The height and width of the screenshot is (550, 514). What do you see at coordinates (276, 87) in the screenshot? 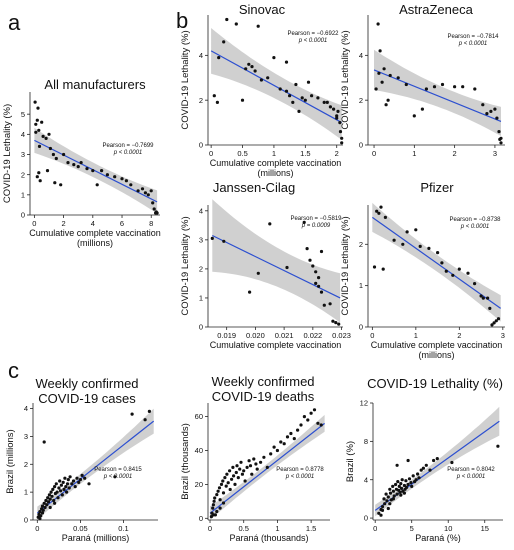
I see `regression-line` at bounding box center [276, 87].